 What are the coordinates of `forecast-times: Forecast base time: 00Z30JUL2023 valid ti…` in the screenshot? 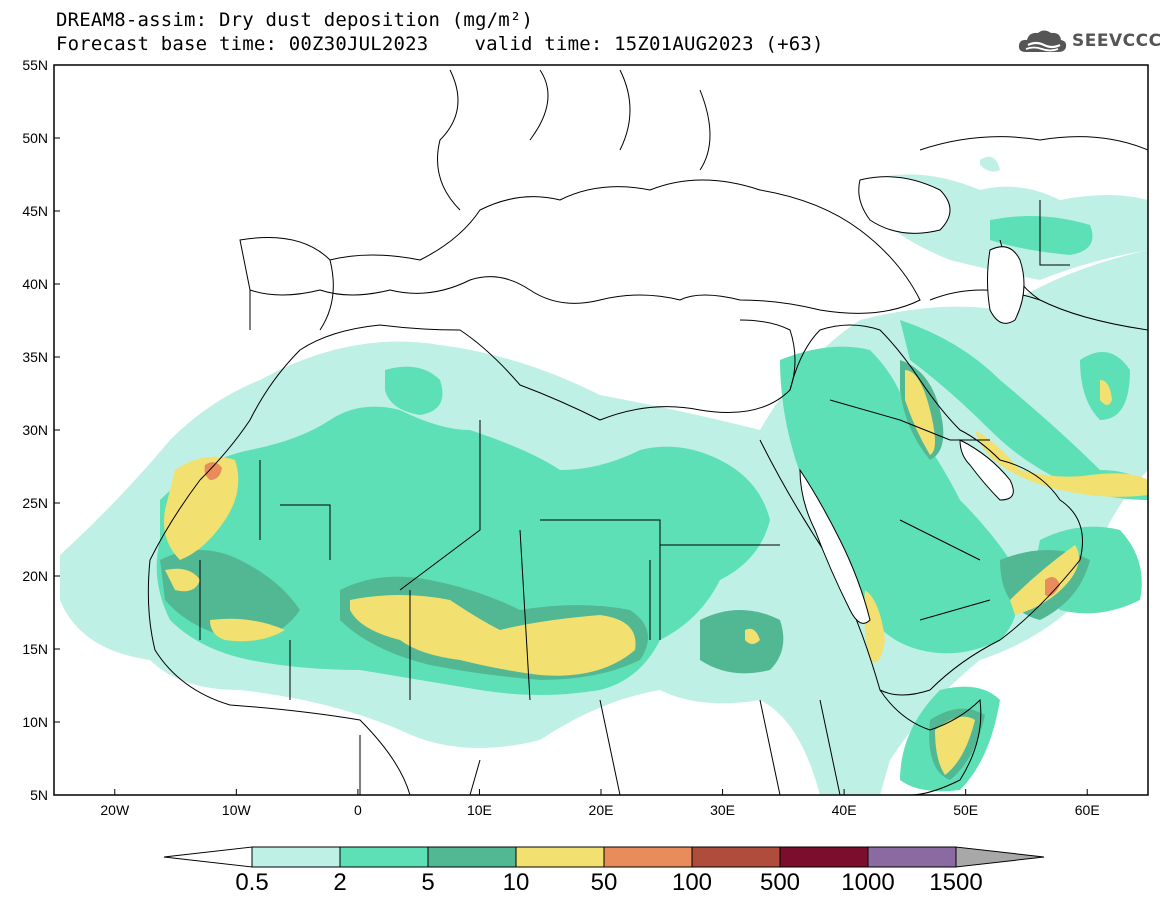 It's located at (440, 44).